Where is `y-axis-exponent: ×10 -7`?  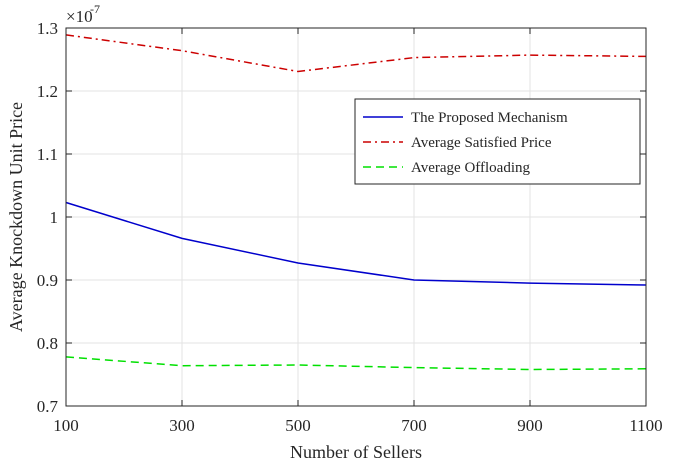 y-axis-exponent: ×10 -7 is located at coordinates (83, 14).